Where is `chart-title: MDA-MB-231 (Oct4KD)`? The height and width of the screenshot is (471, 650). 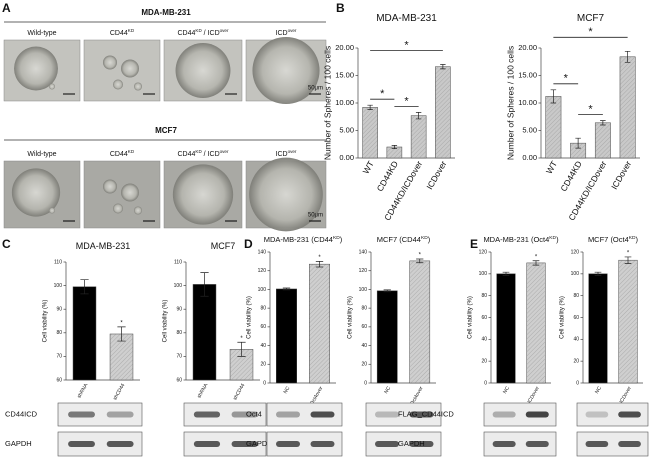 chart-title: MDA-MB-231 (Oct4KD) is located at coordinates (521, 239).